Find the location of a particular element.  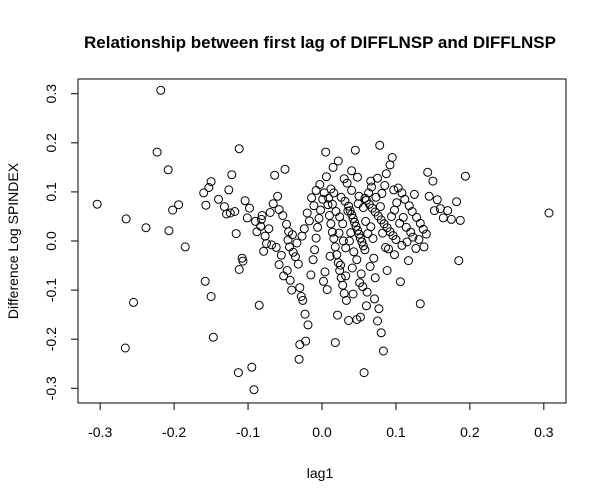

x-tick-label: 0.2 is located at coordinates (470, 432).